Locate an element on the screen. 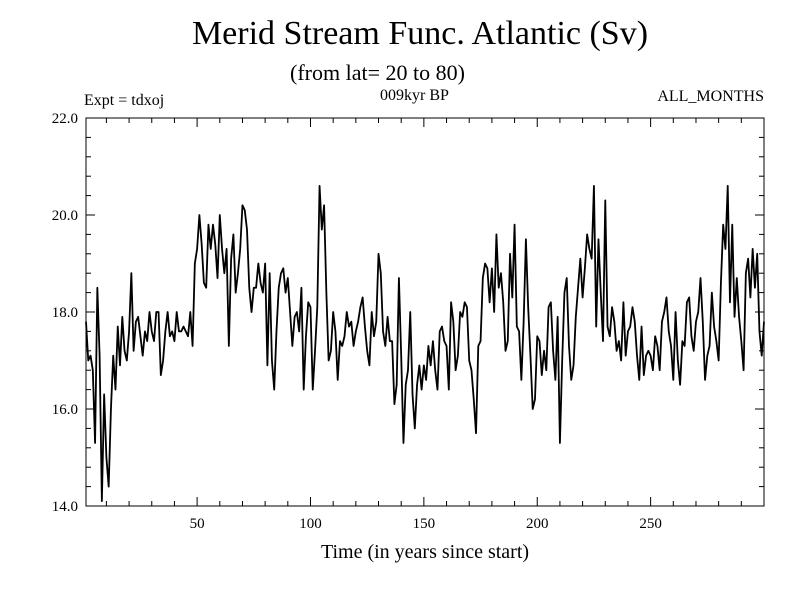  experiment-label: Expt = tdxoj is located at coordinates (124, 100).